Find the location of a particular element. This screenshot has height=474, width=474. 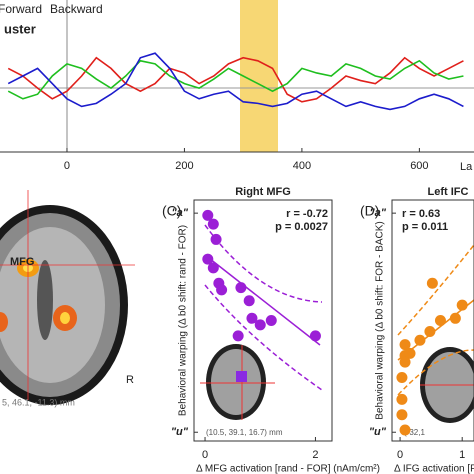

panel-title: uster is located at coordinates (20, 28).